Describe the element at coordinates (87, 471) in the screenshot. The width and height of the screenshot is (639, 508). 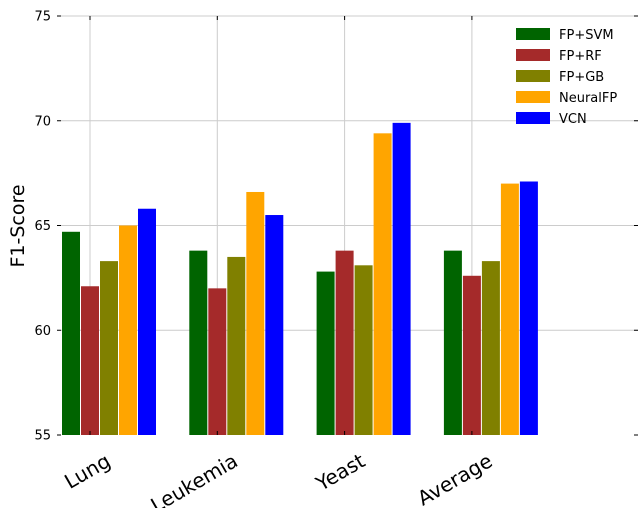
I see `x-tick-label: Lung` at that location.